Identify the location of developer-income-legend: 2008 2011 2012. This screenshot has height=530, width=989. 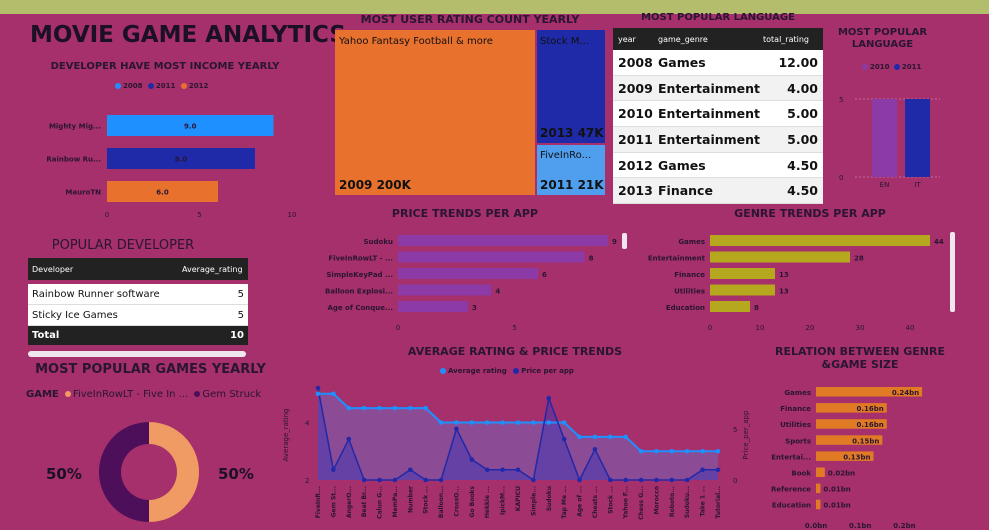
(161, 86).